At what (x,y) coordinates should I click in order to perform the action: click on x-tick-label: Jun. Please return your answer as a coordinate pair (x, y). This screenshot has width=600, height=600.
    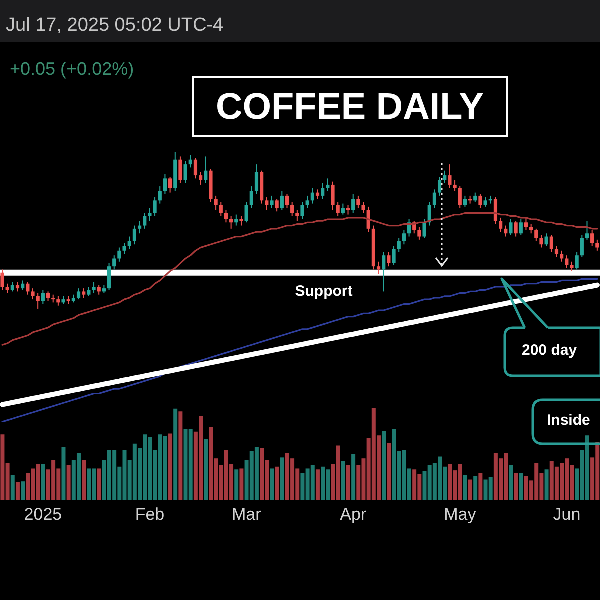
    Looking at the image, I should click on (567, 514).